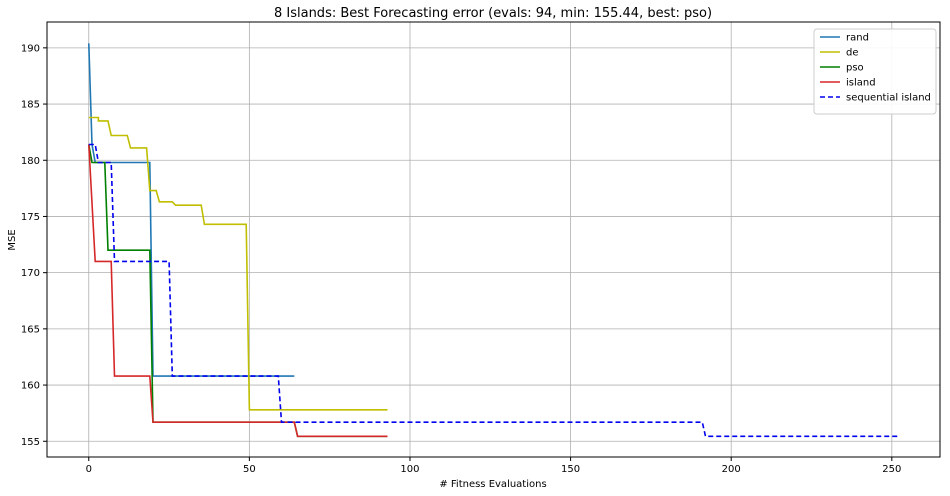  I want to click on y-tick-label: 155, so click(30, 442).